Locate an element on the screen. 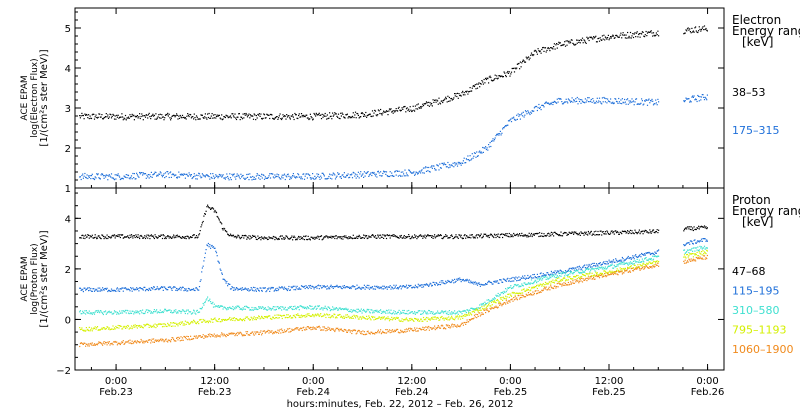 Image resolution: width=800 pixels, height=414 pixels. electron-ylabel-line: ACE EPAM is located at coordinates (25, 97).